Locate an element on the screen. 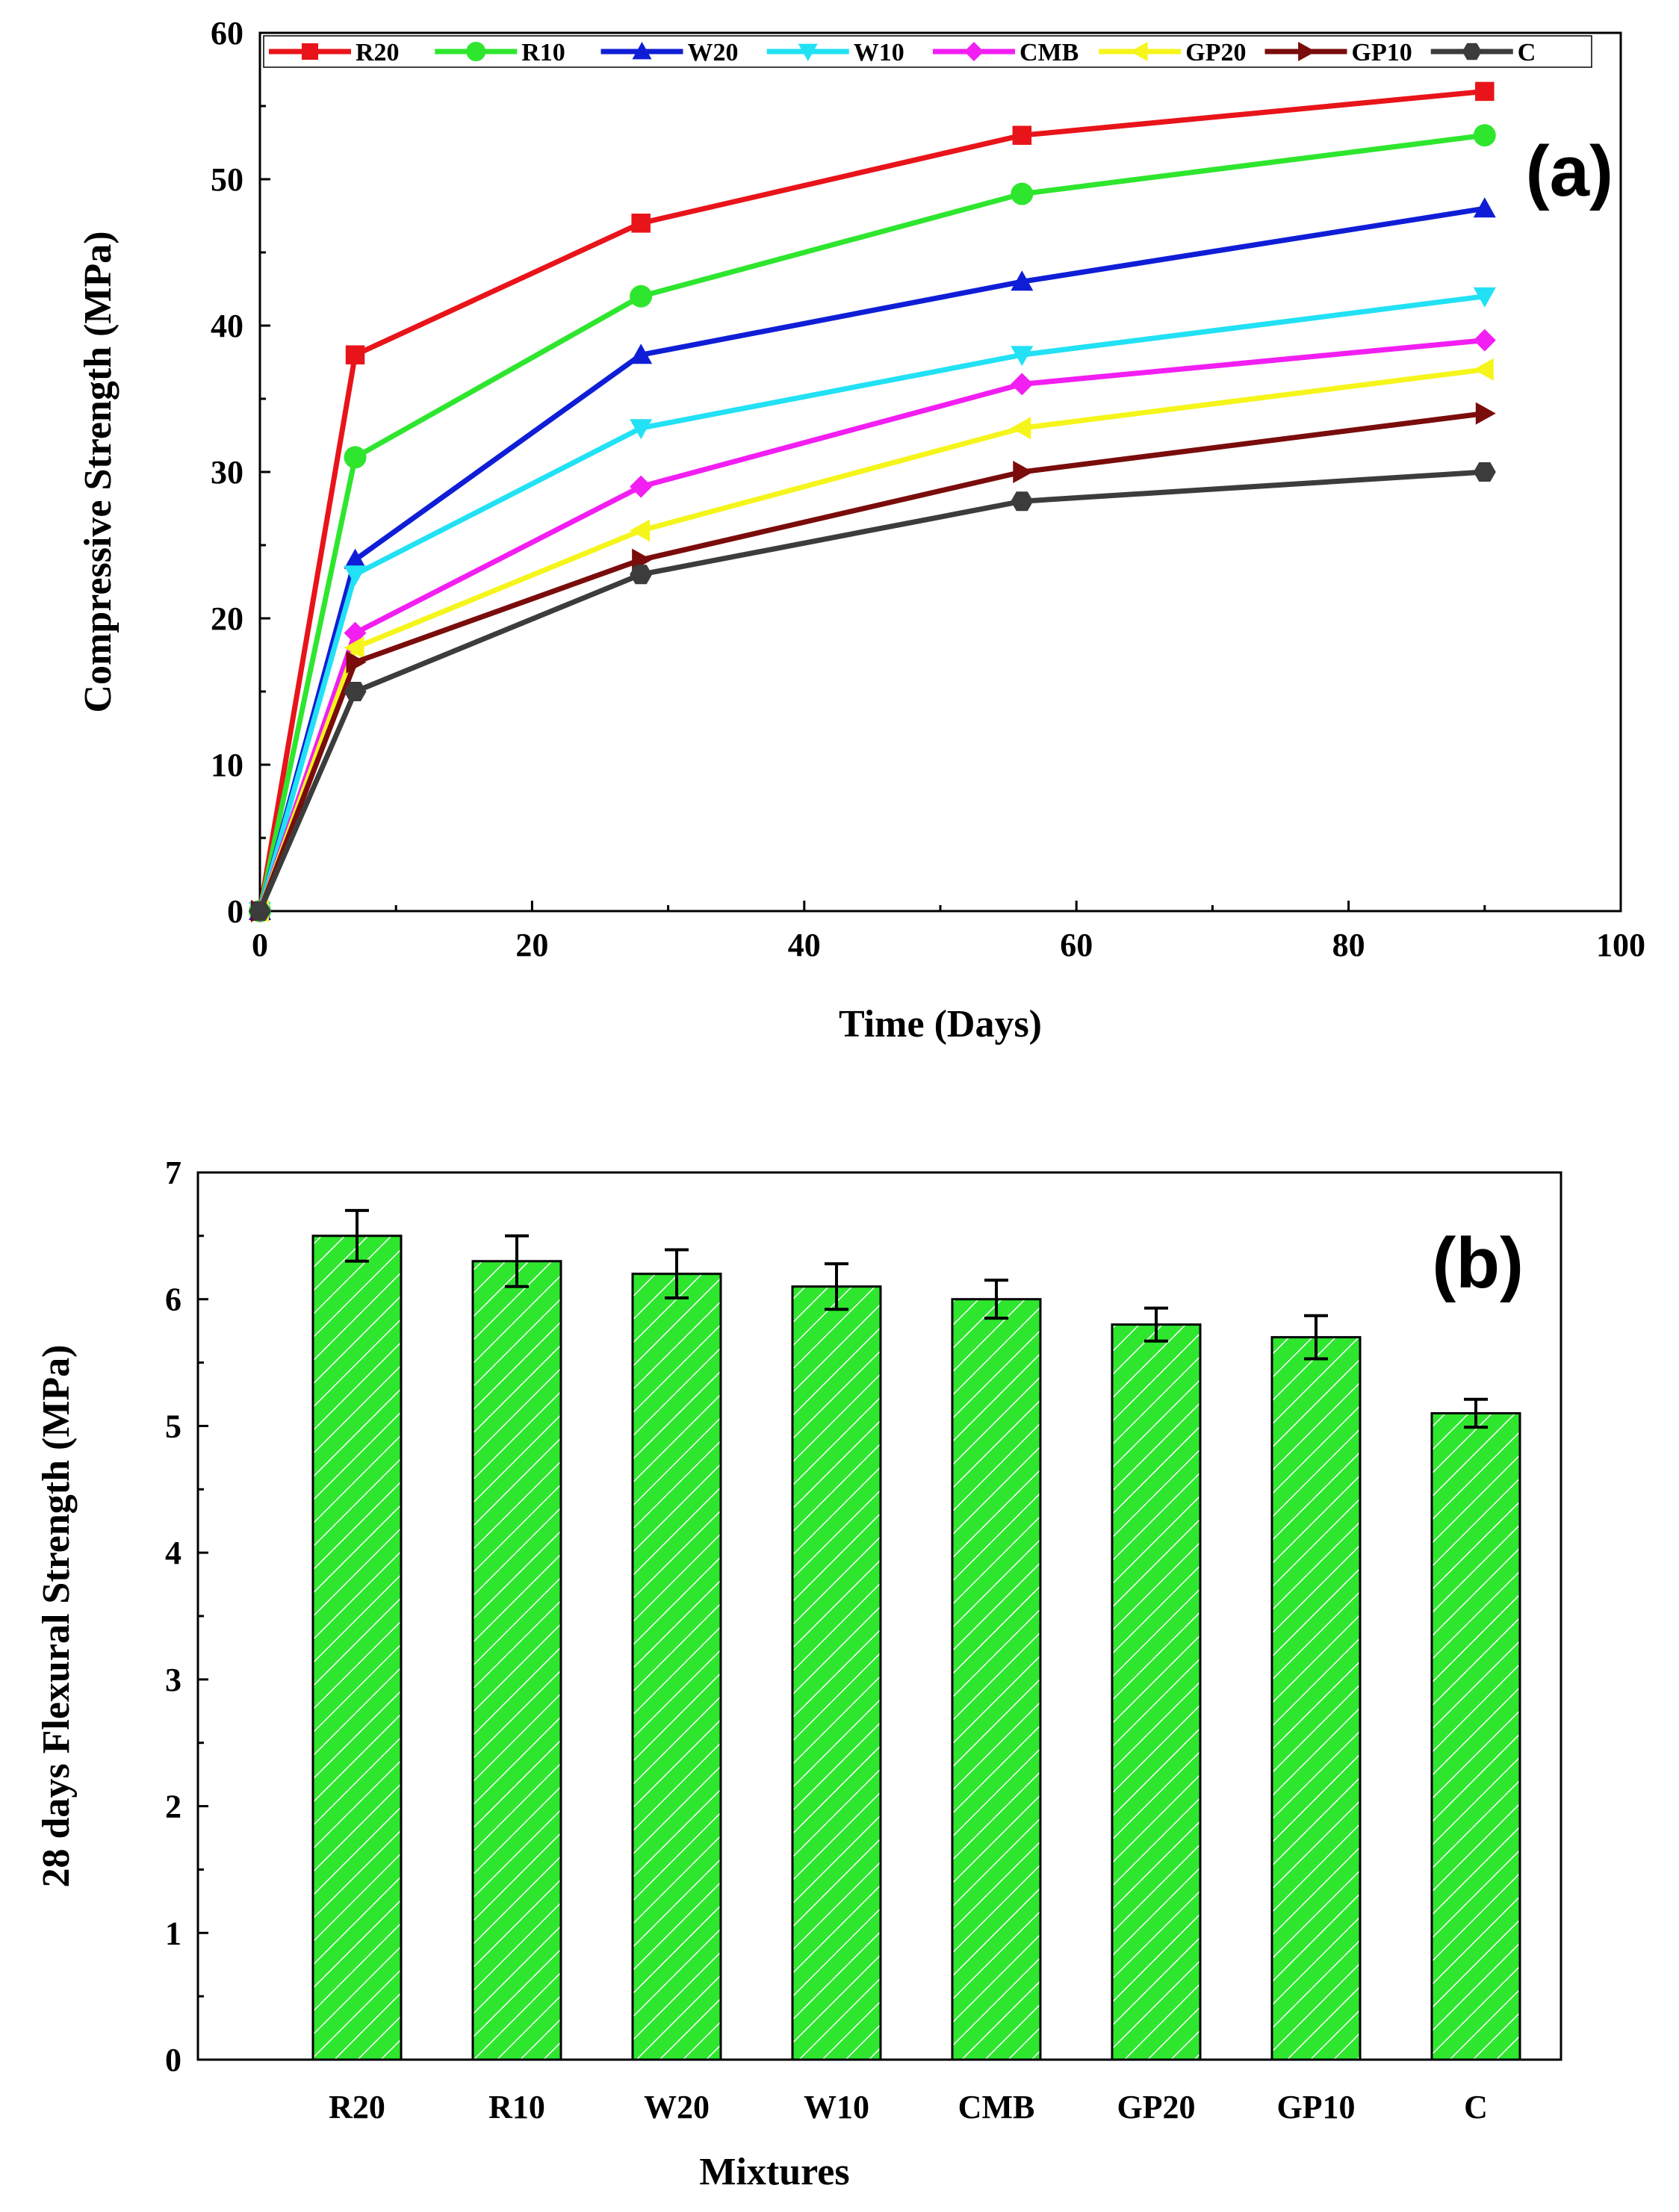 The image size is (1679, 2212). y-tick-label: 5 is located at coordinates (173, 1426).